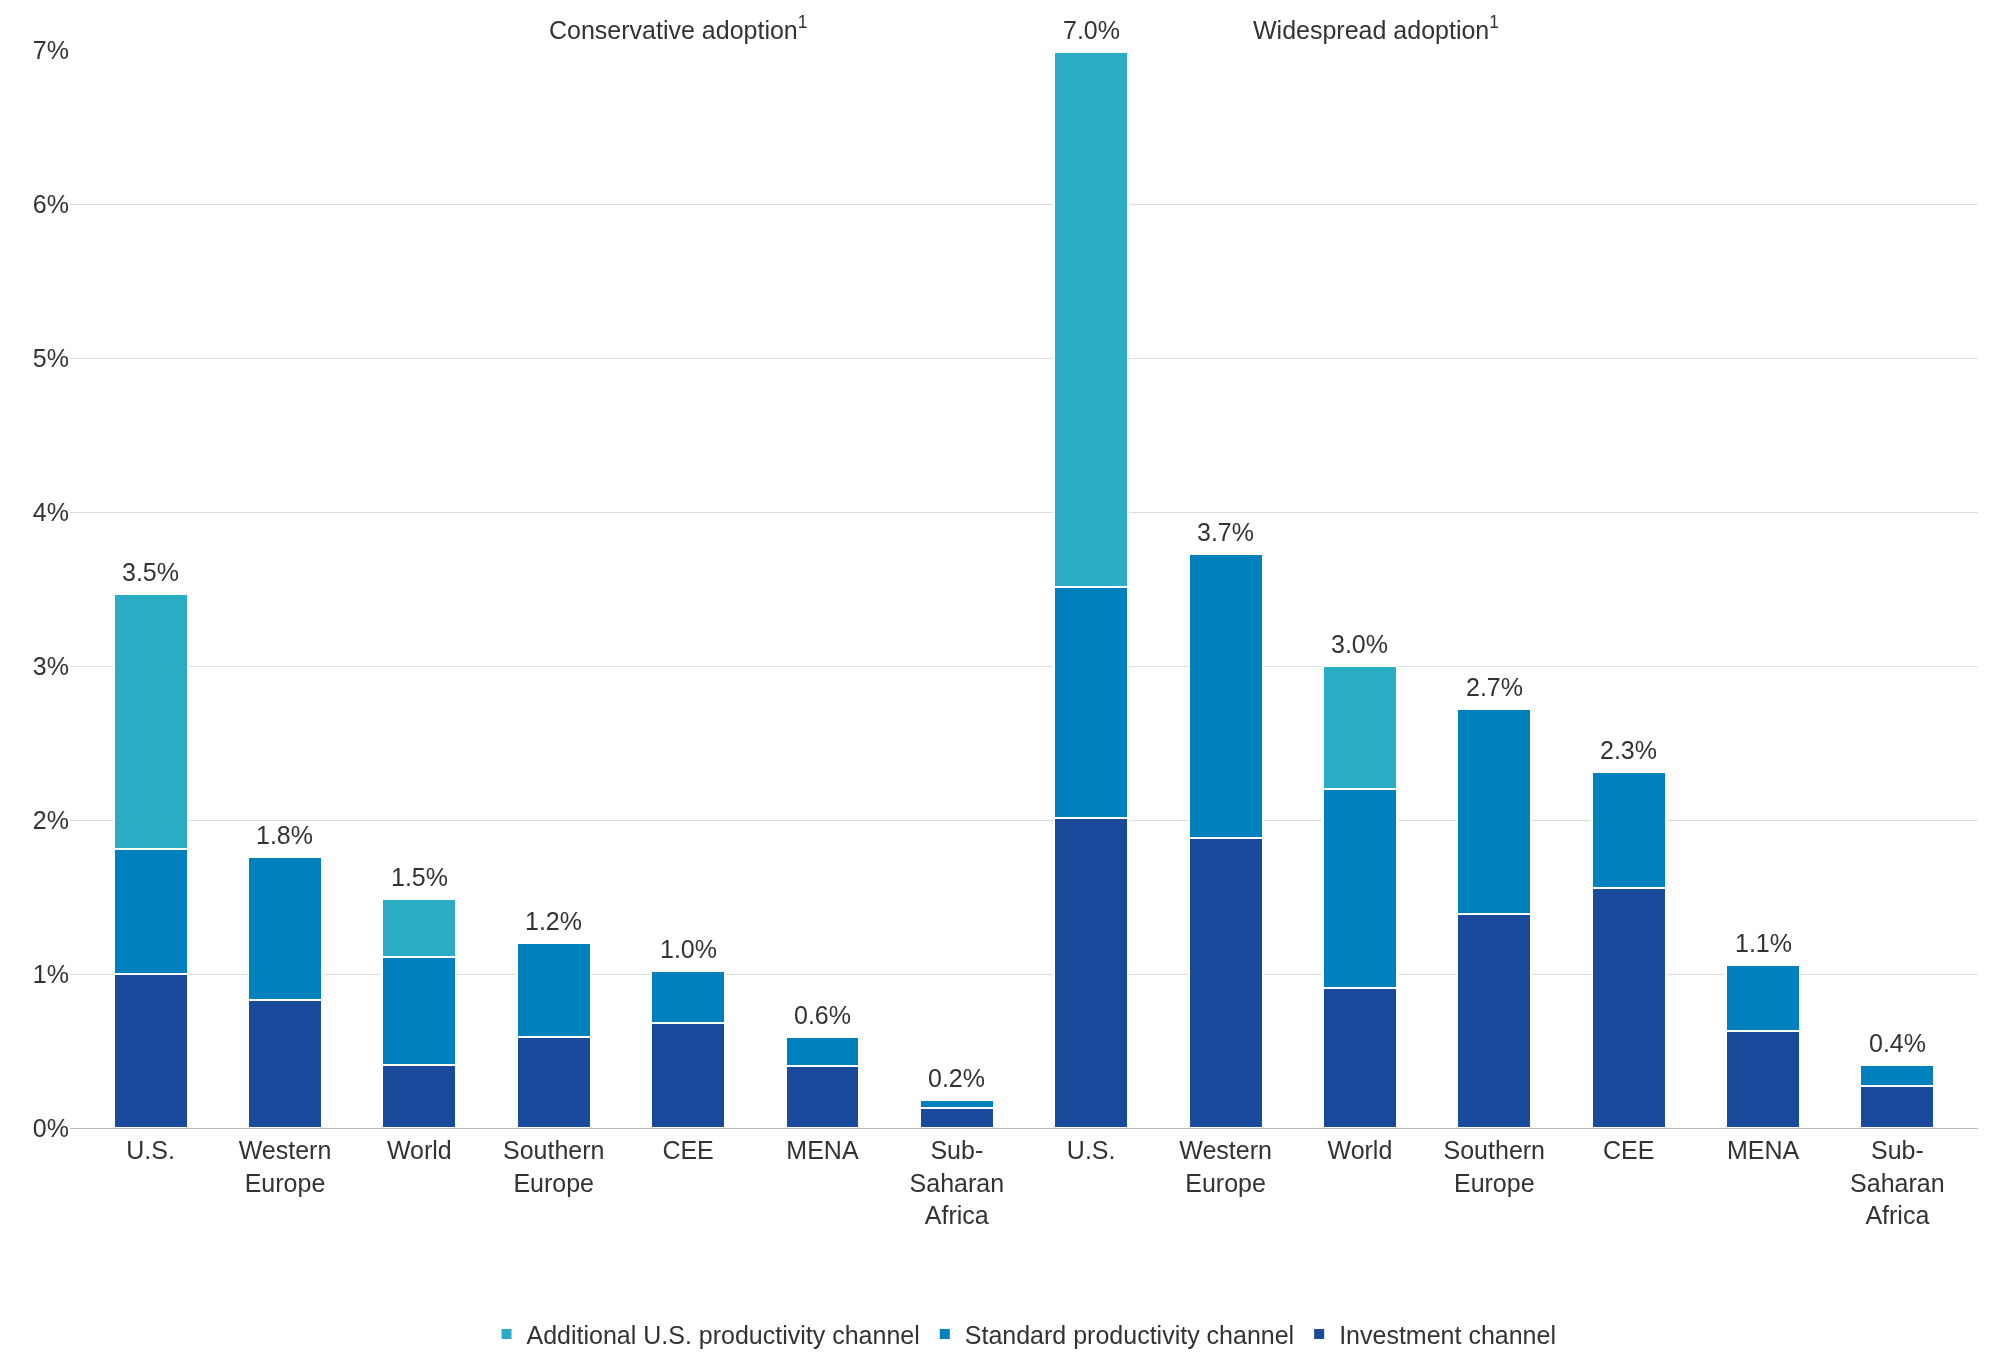 The height and width of the screenshot is (1369, 1998). What do you see at coordinates (1447, 1334) in the screenshot?
I see `legend-label: Investment channel` at bounding box center [1447, 1334].